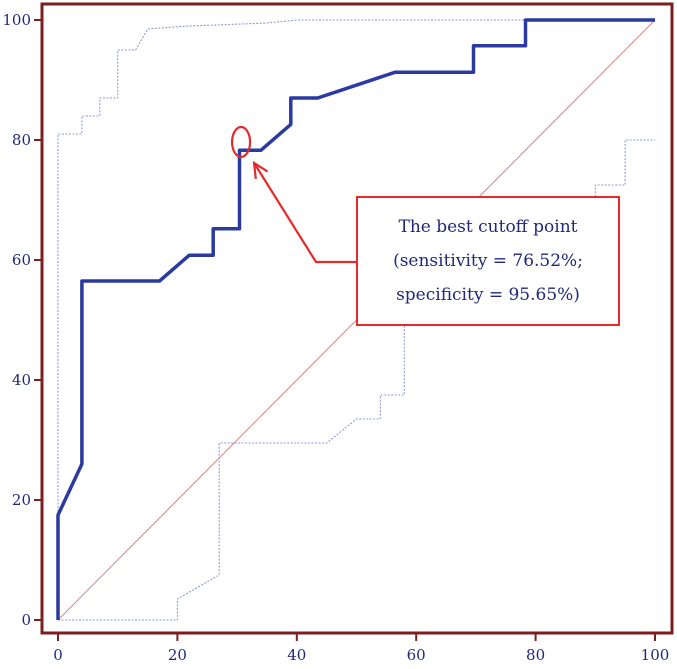  What do you see at coordinates (177, 655) in the screenshot?
I see `x-tick-label: 20` at bounding box center [177, 655].